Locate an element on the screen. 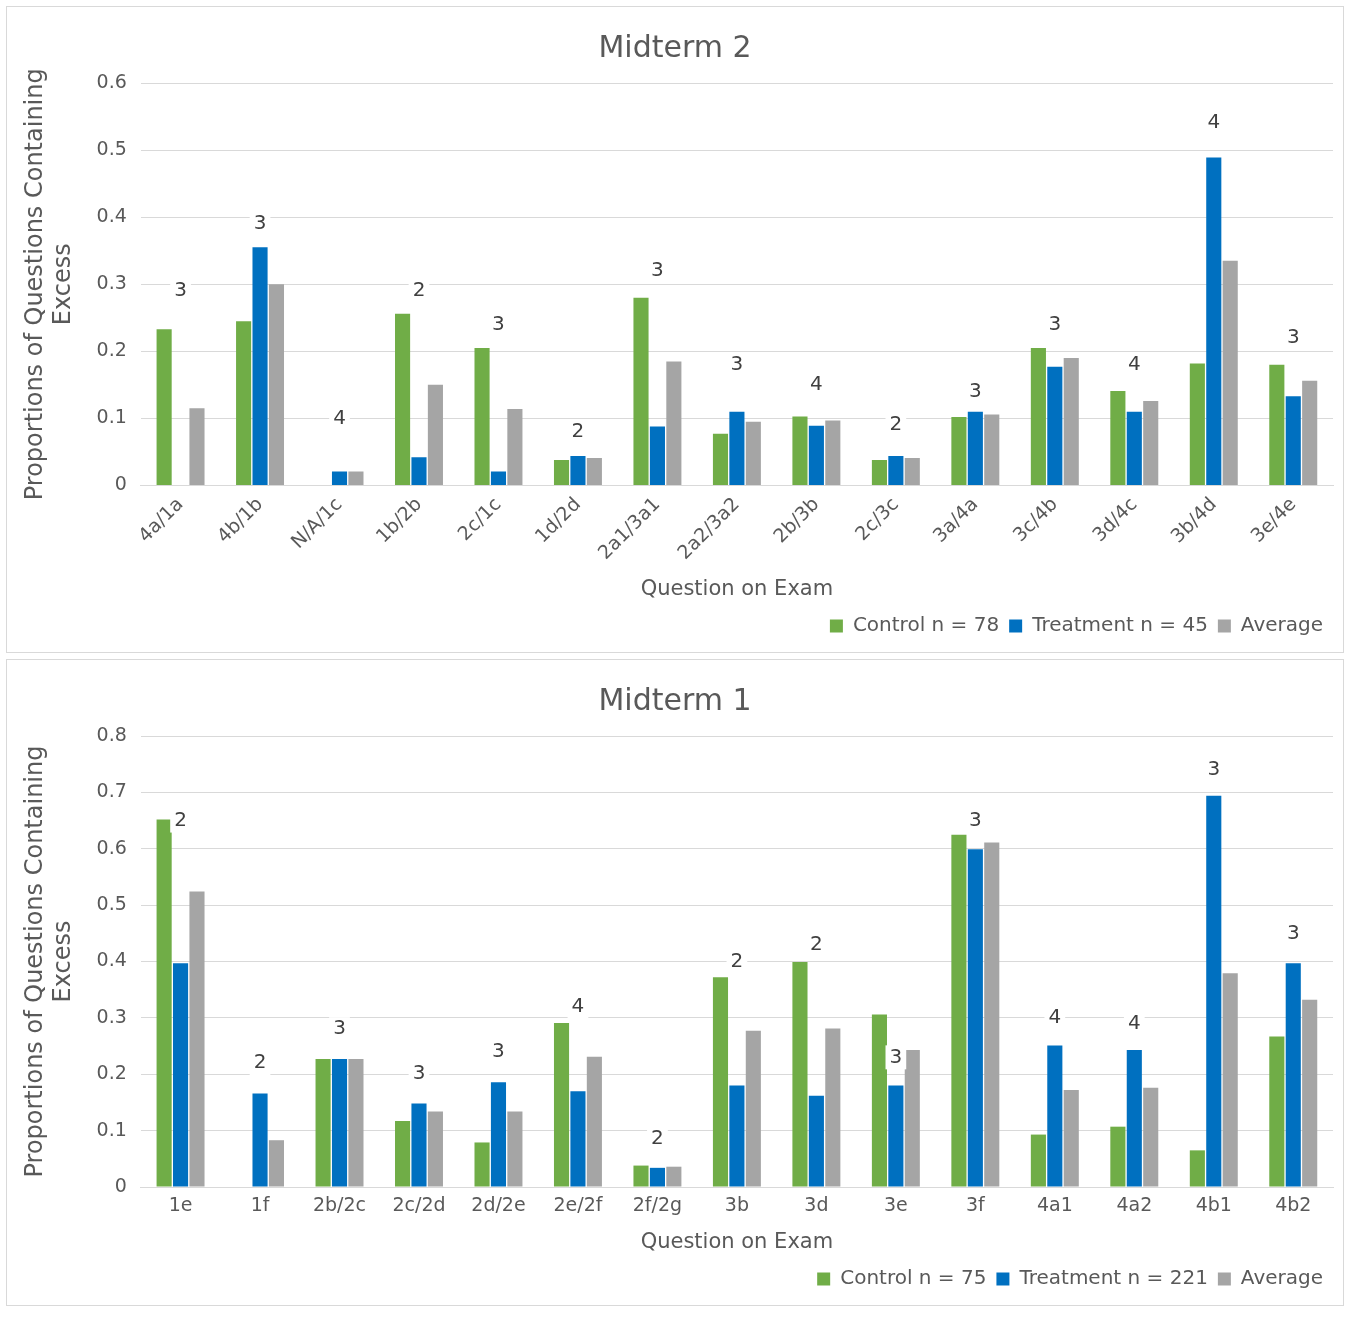 This screenshot has width=1350, height=1317. y-axis-title: Proportions of Questions Containing Excess is located at coordinates (48, 961).